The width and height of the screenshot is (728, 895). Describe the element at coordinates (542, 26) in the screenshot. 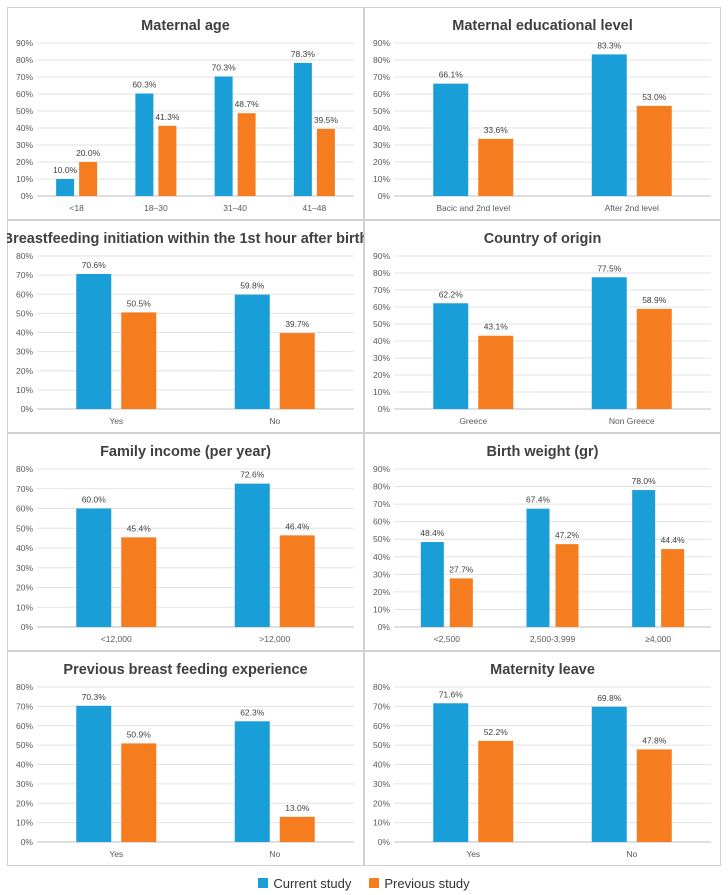

I see `chart-title: Maternal educational level` at that location.